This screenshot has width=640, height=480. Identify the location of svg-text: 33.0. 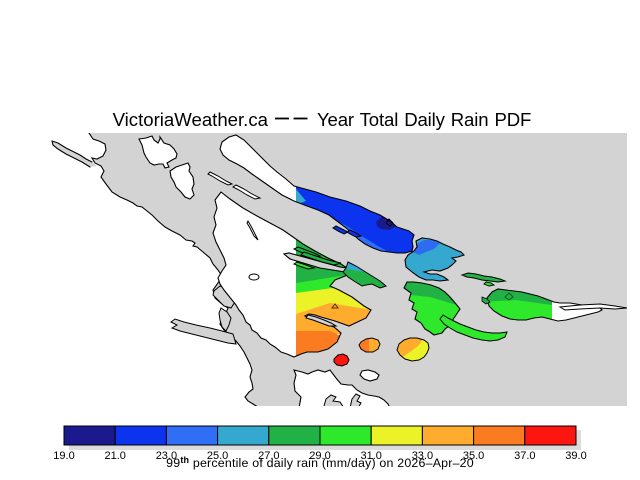
(422, 456).